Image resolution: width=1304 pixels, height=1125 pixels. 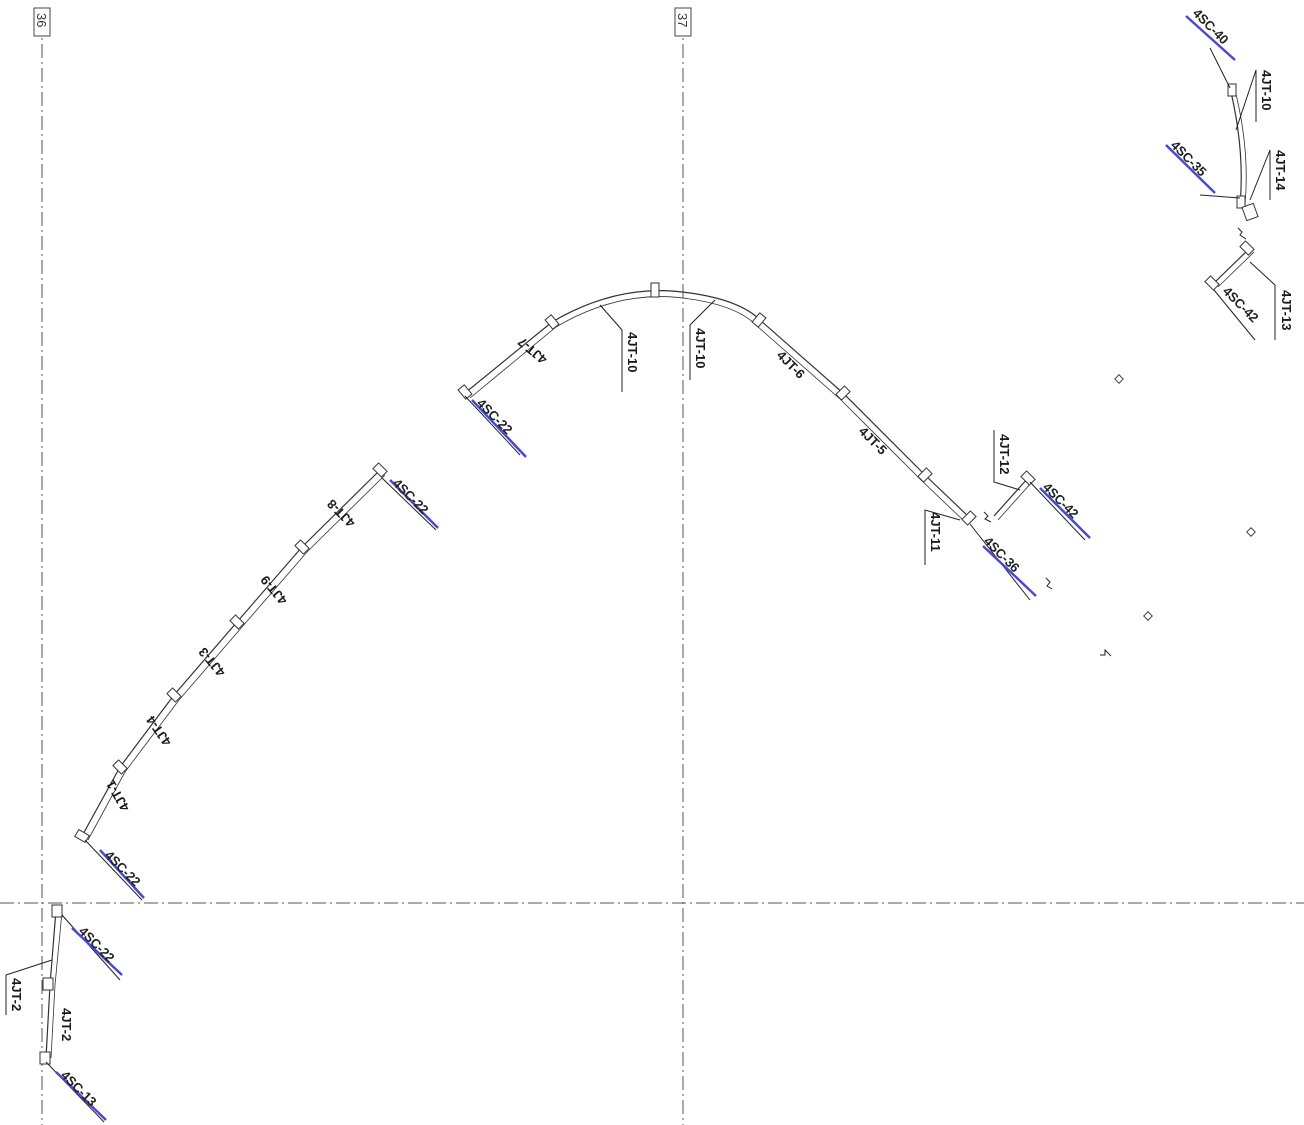 What do you see at coordinates (66, 1024) in the screenshot?
I see `label-4jt-2: 4JT-2` at bounding box center [66, 1024].